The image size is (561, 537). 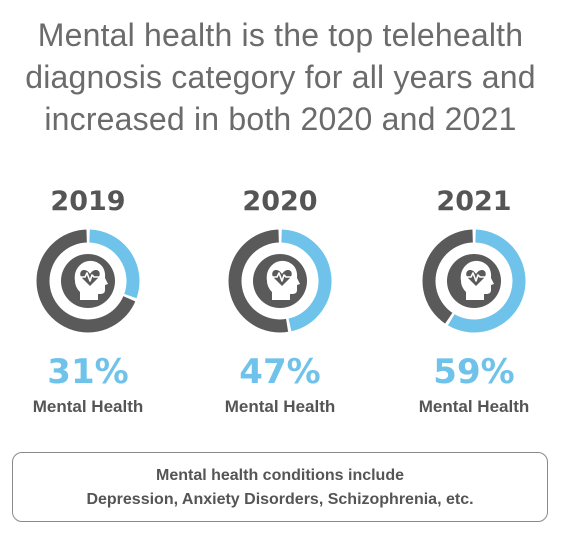 What do you see at coordinates (474, 372) in the screenshot?
I see `percent-label: 59%` at bounding box center [474, 372].